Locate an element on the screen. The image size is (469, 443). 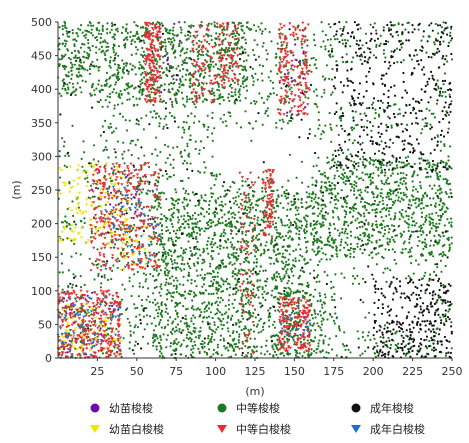
legend-item: 成年梭梭 is located at coordinates (382, 408).